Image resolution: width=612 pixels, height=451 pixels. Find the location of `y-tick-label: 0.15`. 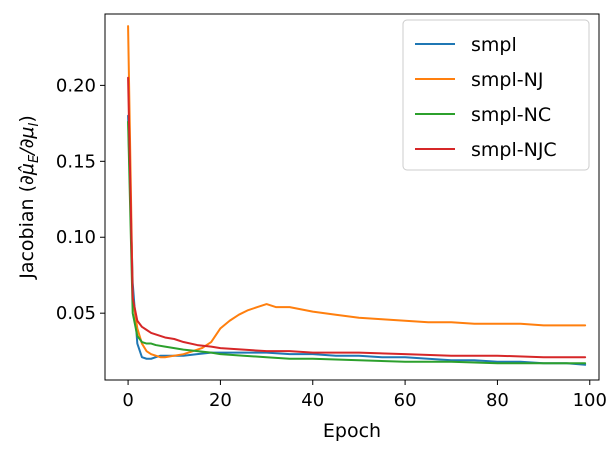

y-tick-label: 0.15 is located at coordinates (76, 161).